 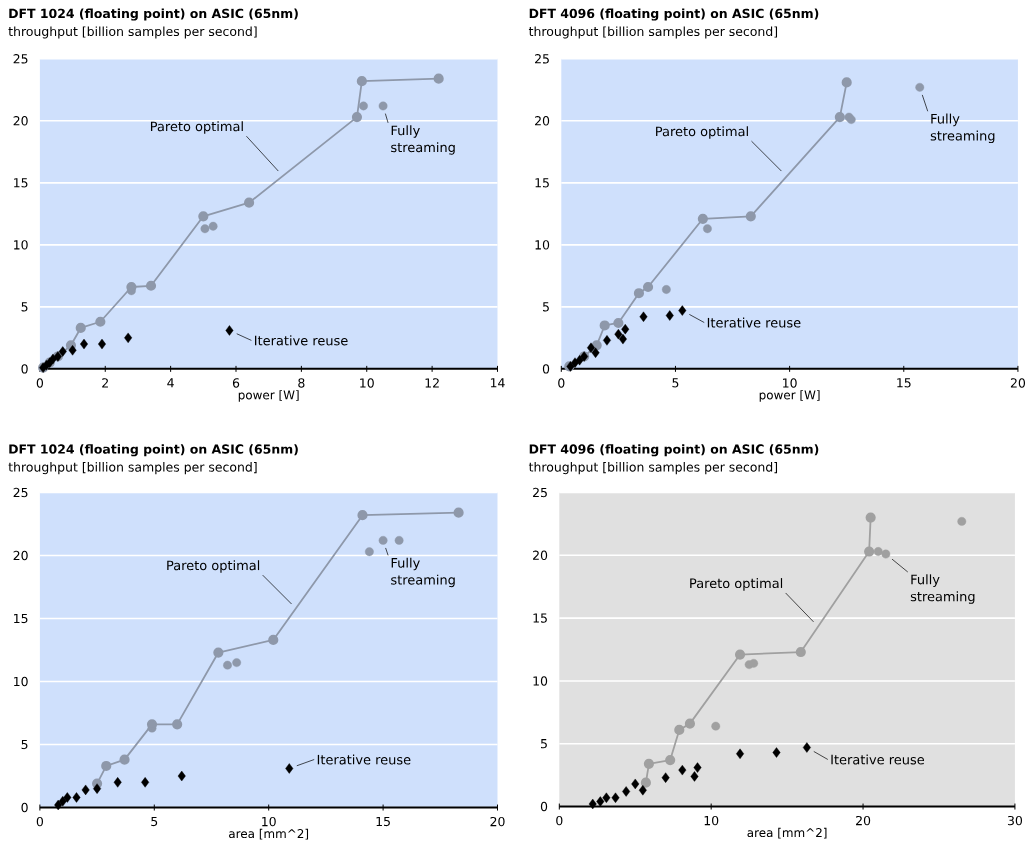 I want to click on x-tick-label: 30, so click(x=1015, y=820).